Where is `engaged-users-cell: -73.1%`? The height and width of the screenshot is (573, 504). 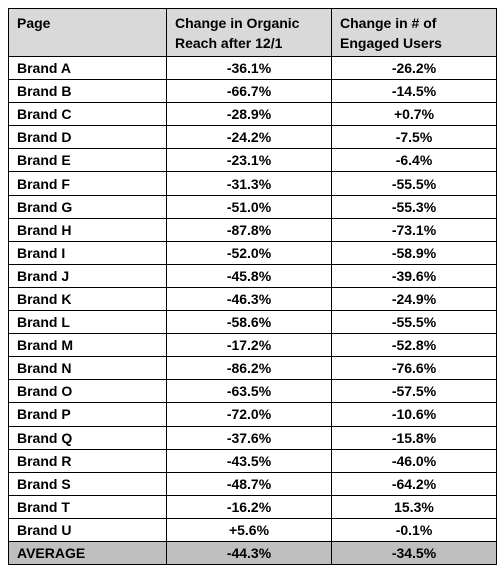 engaged-users-cell: -73.1% is located at coordinates (414, 229).